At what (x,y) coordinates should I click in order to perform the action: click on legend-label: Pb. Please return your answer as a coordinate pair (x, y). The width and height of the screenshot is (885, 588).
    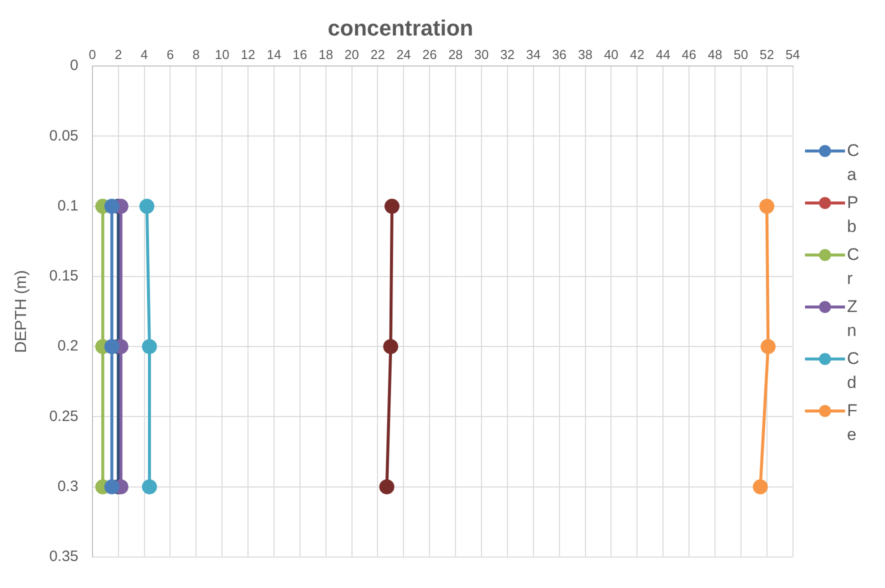
    Looking at the image, I should click on (853, 215).